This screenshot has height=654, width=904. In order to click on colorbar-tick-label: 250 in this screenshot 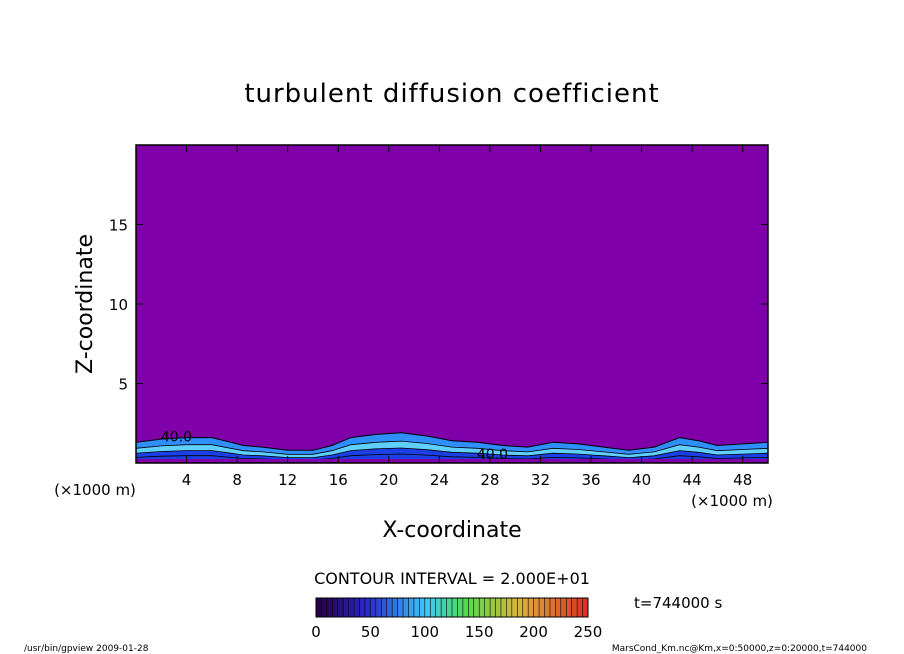, I will do `click(588, 632)`.